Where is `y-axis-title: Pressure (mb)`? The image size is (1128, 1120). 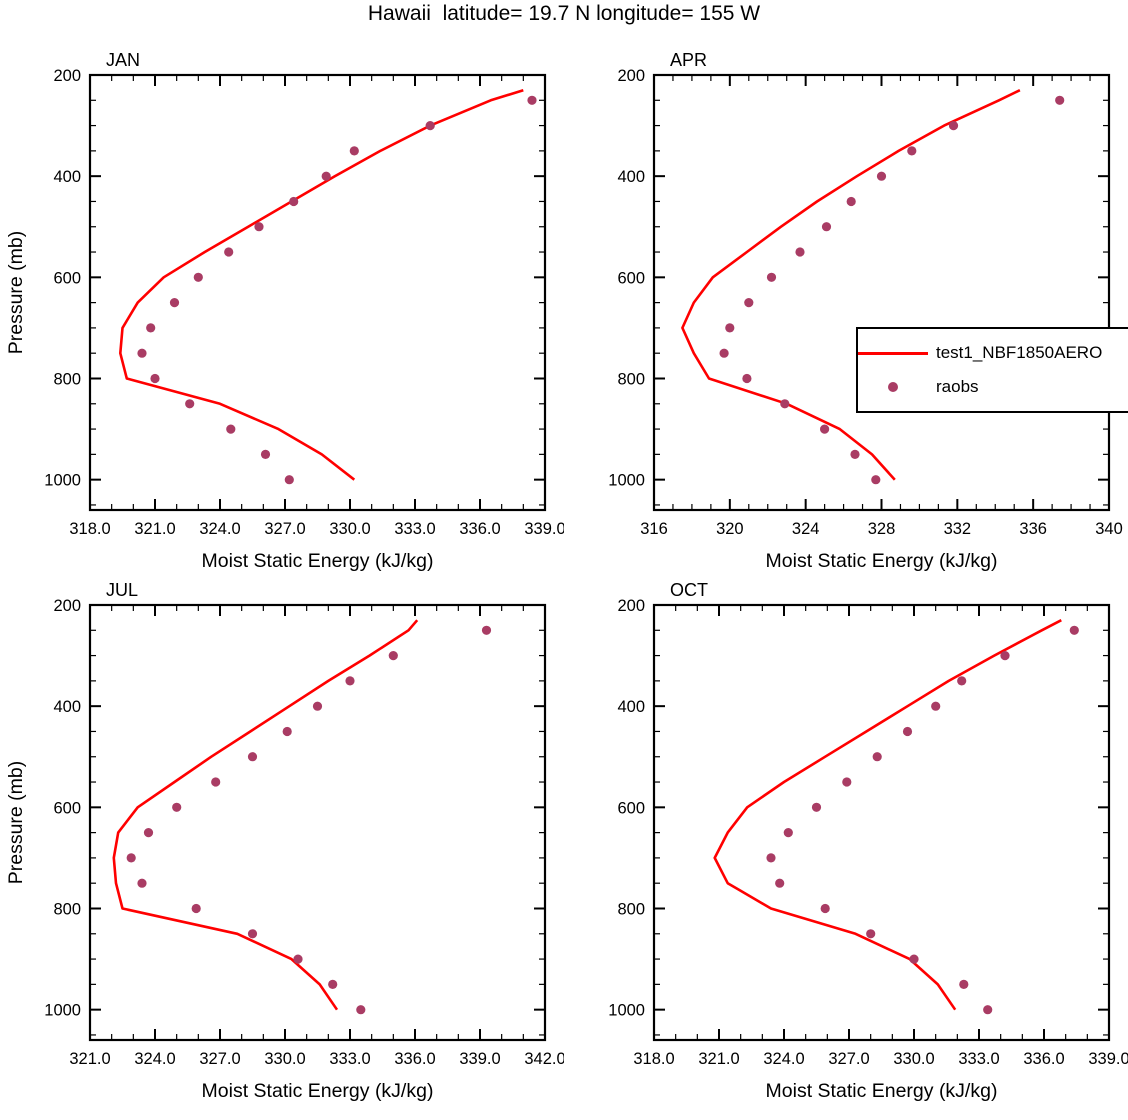 y-axis-title: Pressure (mb) is located at coordinates (16, 823).